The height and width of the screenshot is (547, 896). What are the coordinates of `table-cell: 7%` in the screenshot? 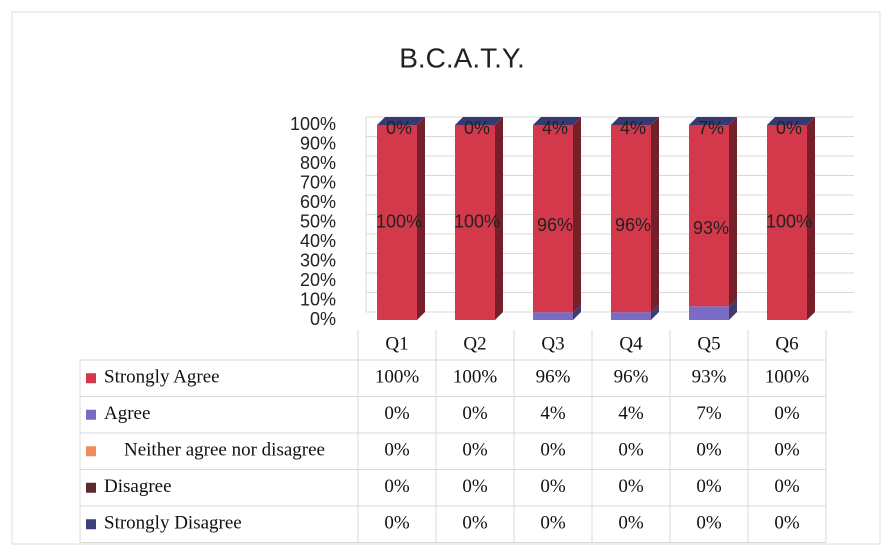 It's located at (709, 413).